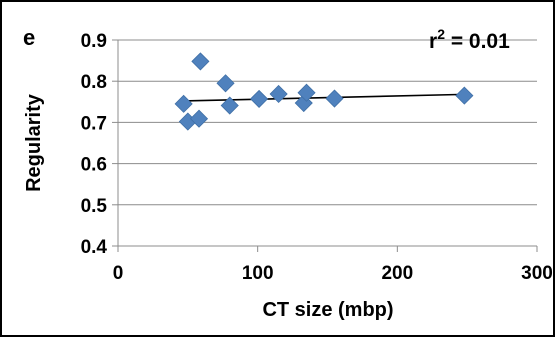 This screenshot has height=337, width=555. Describe the element at coordinates (258, 273) in the screenshot. I see `x-tick-label: 100` at that location.